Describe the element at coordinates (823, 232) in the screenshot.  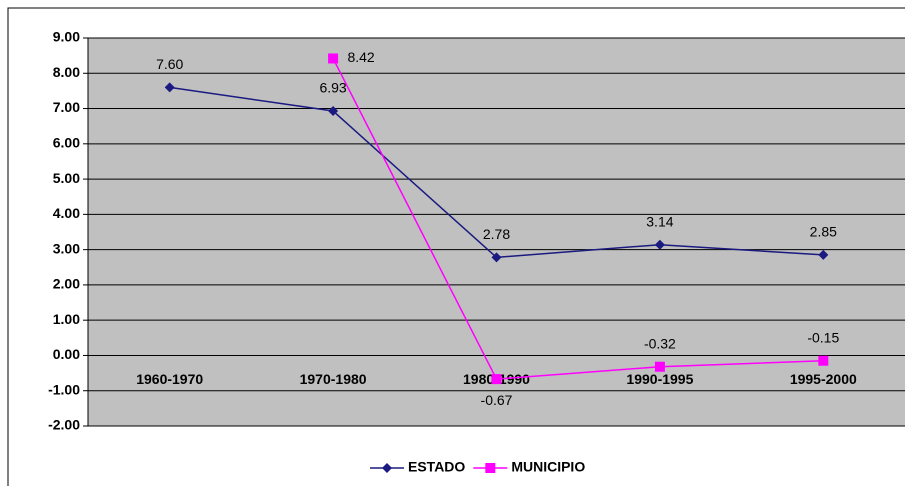
I see `data-label: 2.85` at that location.